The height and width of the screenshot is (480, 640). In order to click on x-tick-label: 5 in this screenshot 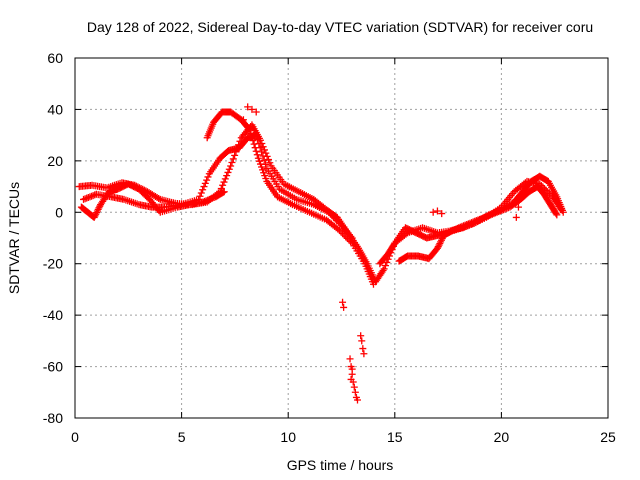, I will do `click(182, 437)`.